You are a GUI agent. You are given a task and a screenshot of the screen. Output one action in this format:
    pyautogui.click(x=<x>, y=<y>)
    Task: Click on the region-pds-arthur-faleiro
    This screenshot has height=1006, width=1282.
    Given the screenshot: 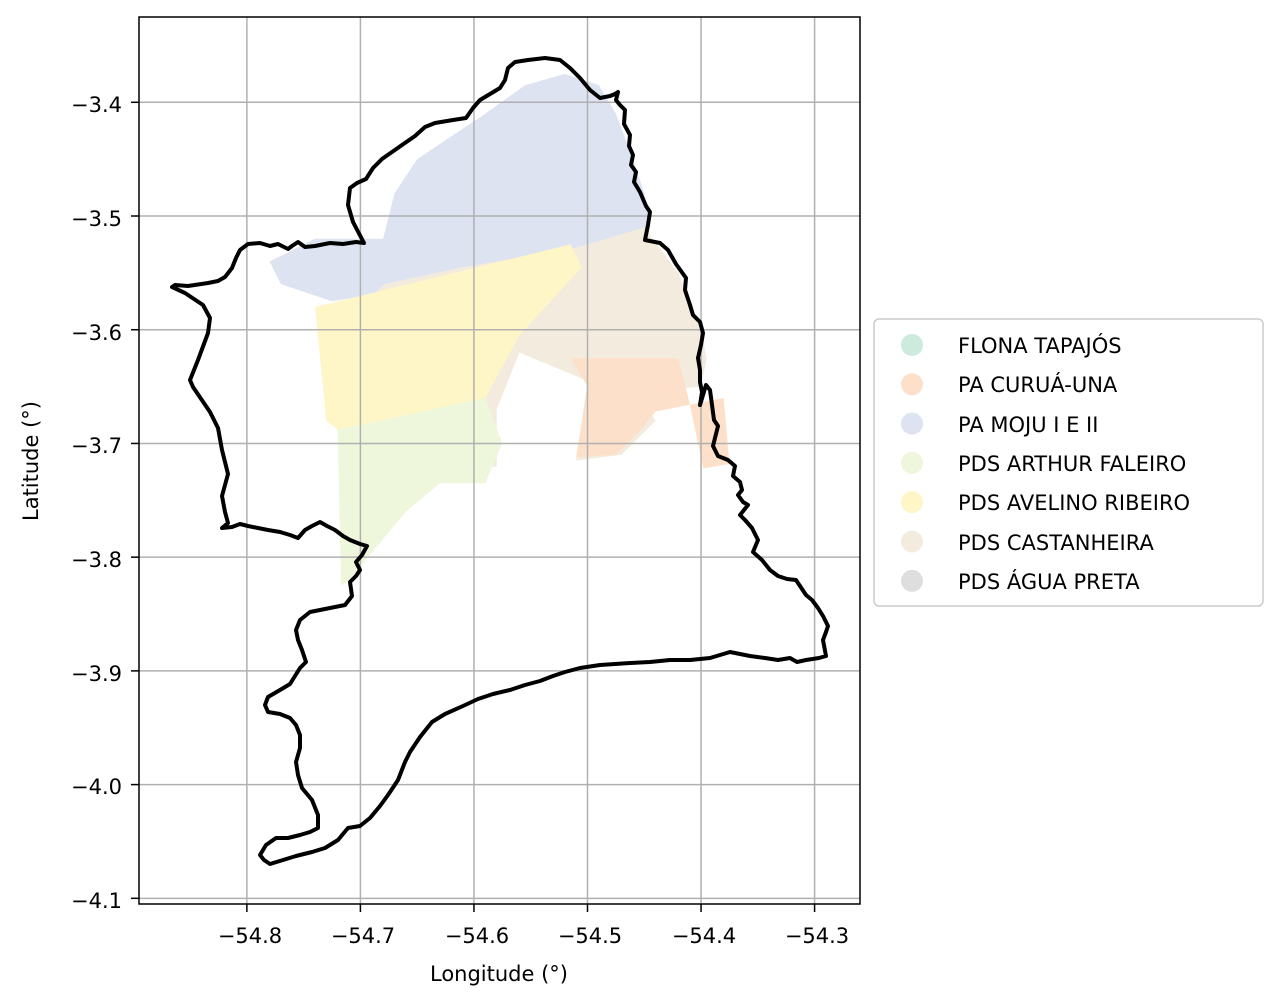 What is the action you would take?
    pyautogui.click(x=420, y=492)
    